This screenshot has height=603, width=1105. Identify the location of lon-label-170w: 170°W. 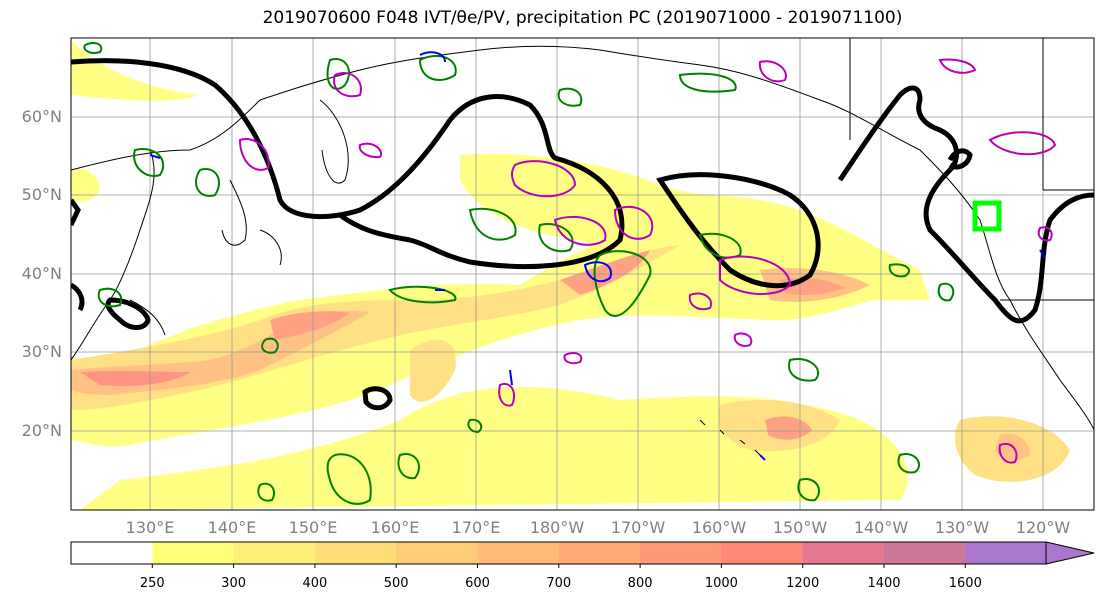
(638, 527).